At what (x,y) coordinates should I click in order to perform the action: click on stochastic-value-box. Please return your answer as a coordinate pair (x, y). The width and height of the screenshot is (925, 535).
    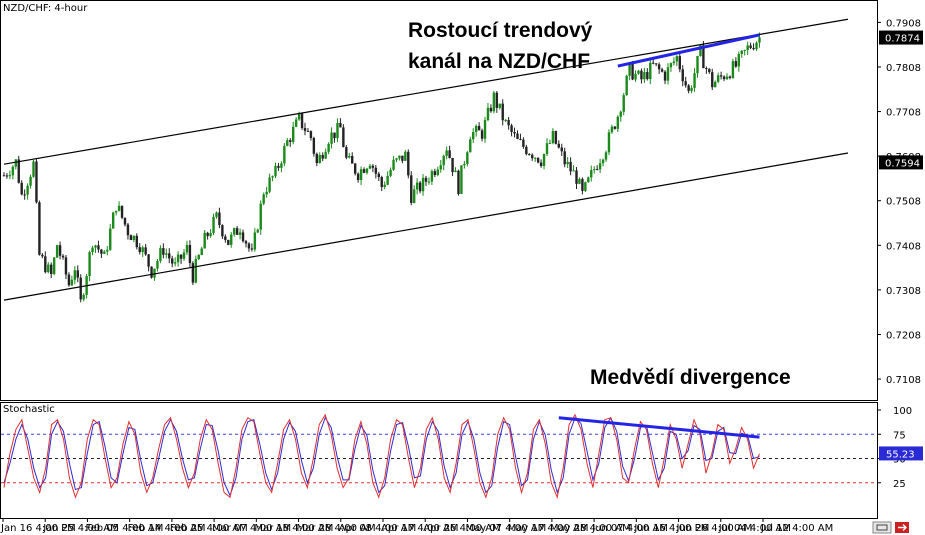
    Looking at the image, I should click on (901, 453).